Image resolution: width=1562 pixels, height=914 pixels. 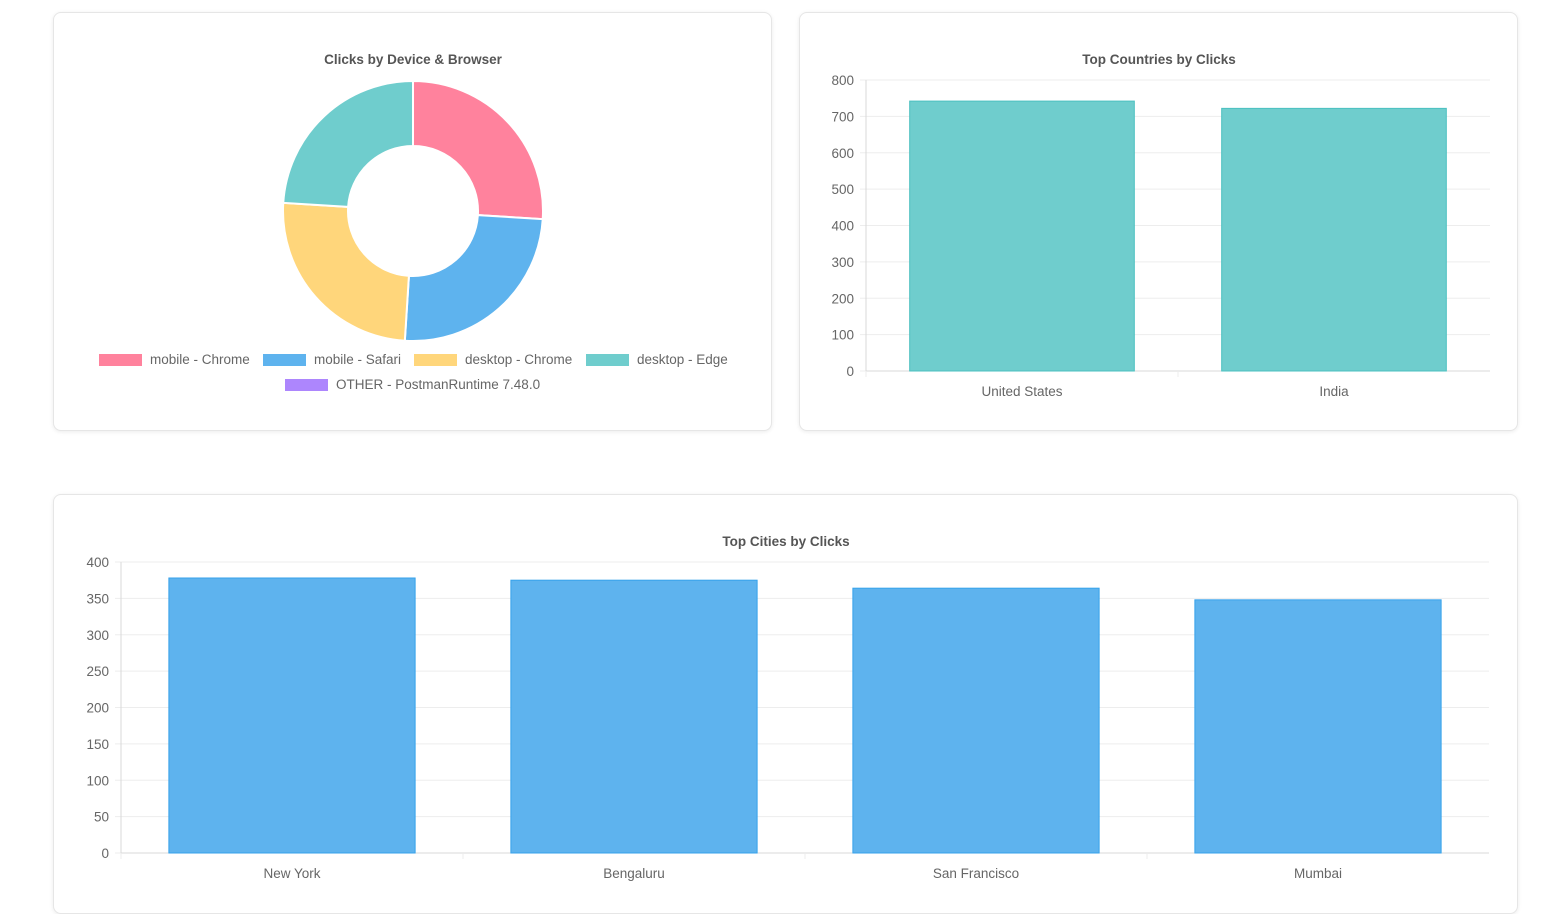 I want to click on device-browser-title: Clicks by Device & Browser, so click(x=413, y=59).